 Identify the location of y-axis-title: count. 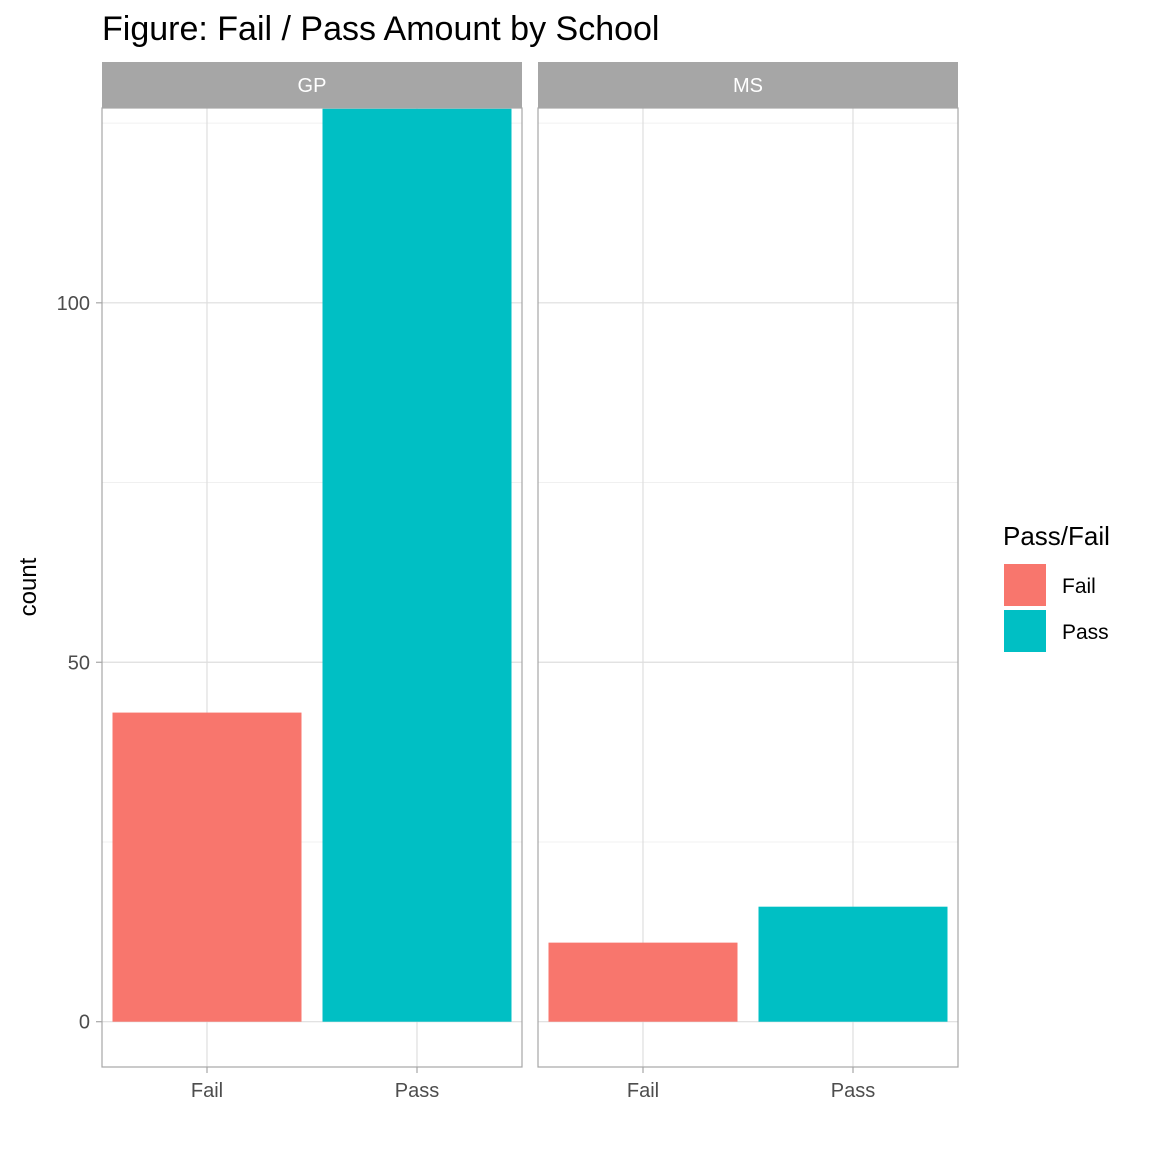
(28, 586).